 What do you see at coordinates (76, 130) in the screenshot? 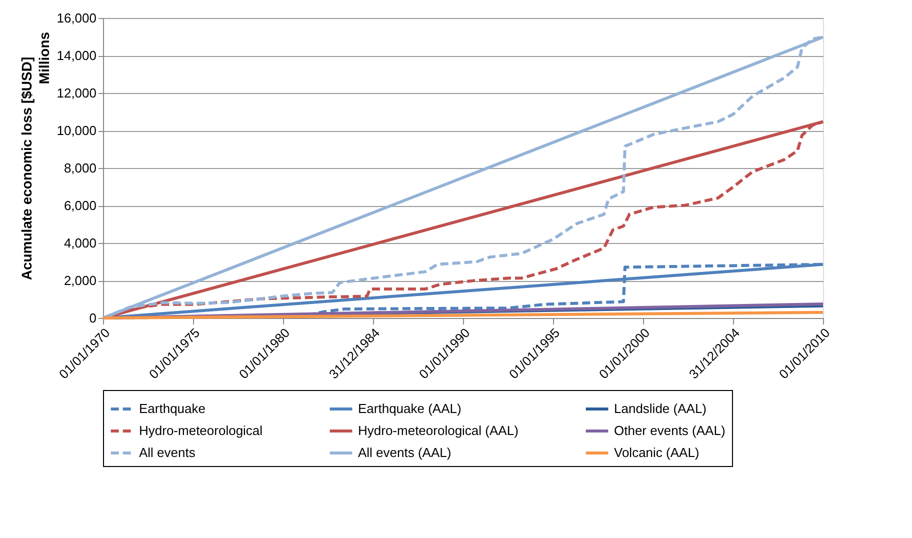
I see `y-tick-label: 10,000` at bounding box center [76, 130].